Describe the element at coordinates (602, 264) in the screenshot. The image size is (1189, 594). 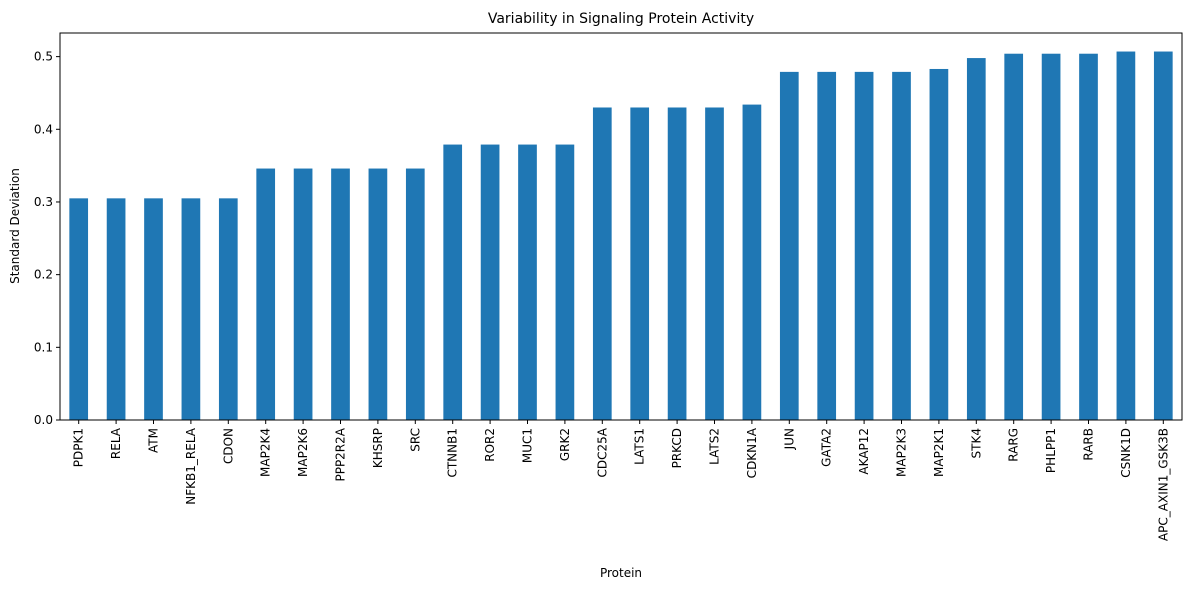
I see `bar-cdc25a` at that location.